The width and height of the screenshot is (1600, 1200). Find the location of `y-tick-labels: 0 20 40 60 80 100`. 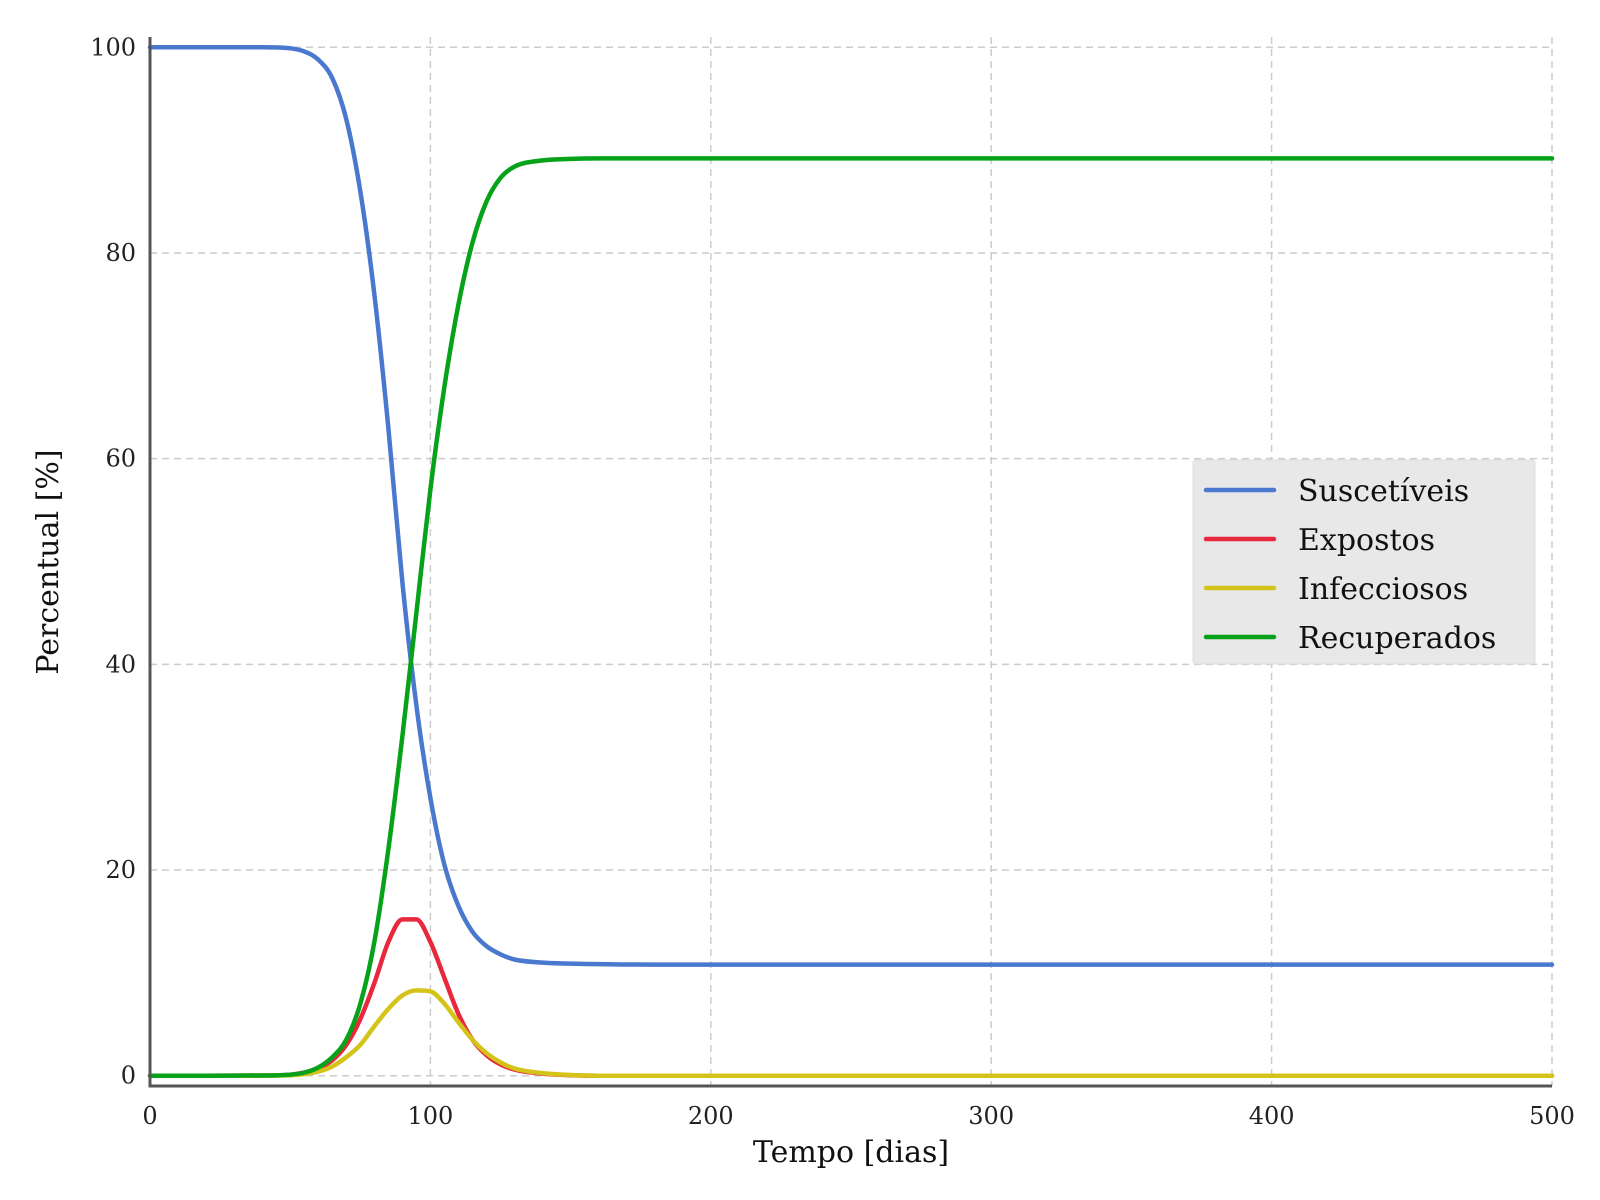

y-tick-labels: 0 20 40 60 80 100 is located at coordinates (113, 561).